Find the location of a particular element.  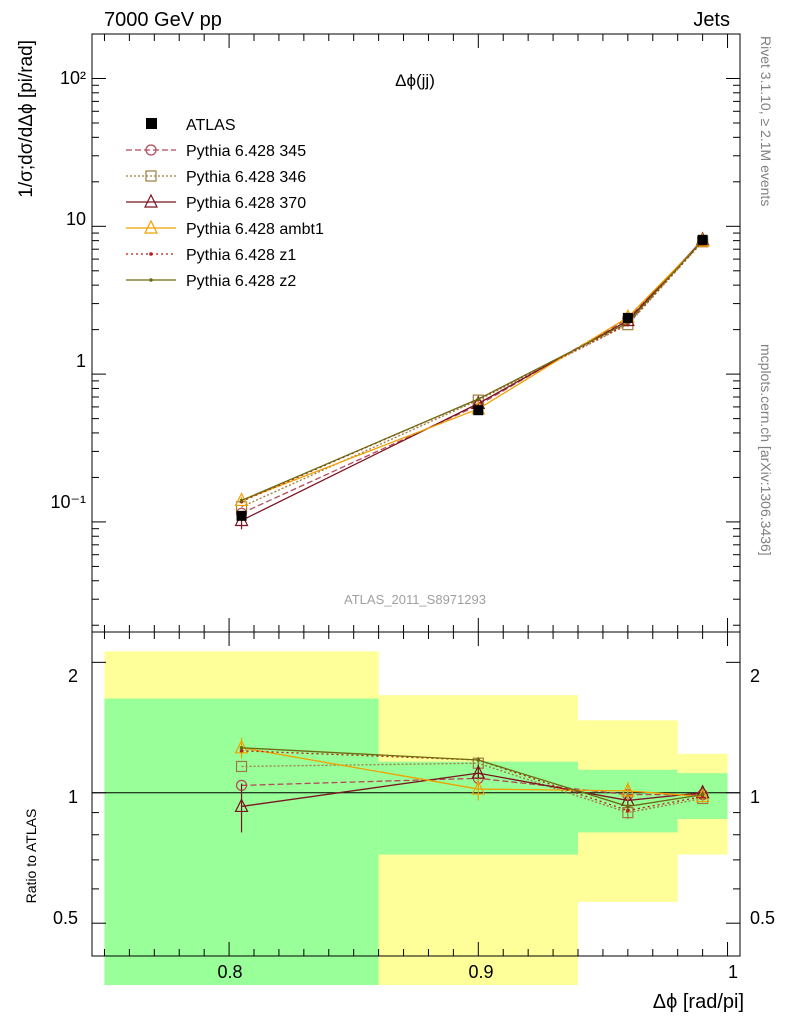

legend-label-2: Pythia 6.428 346 is located at coordinates (246, 177).